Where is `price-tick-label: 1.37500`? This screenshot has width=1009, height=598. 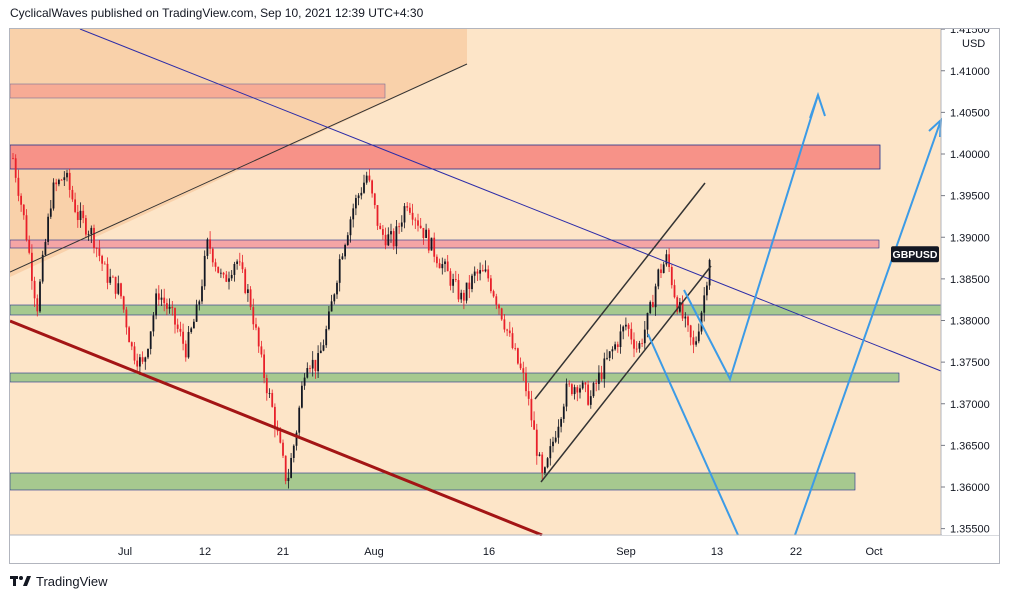 price-tick-label: 1.37500 is located at coordinates (970, 363).